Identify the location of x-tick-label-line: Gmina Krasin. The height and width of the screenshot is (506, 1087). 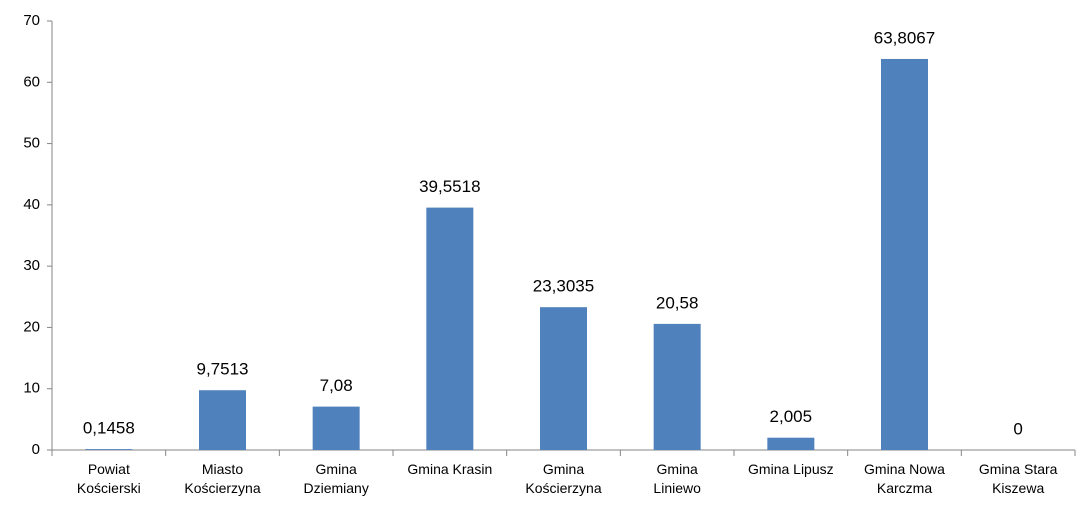
(449, 469).